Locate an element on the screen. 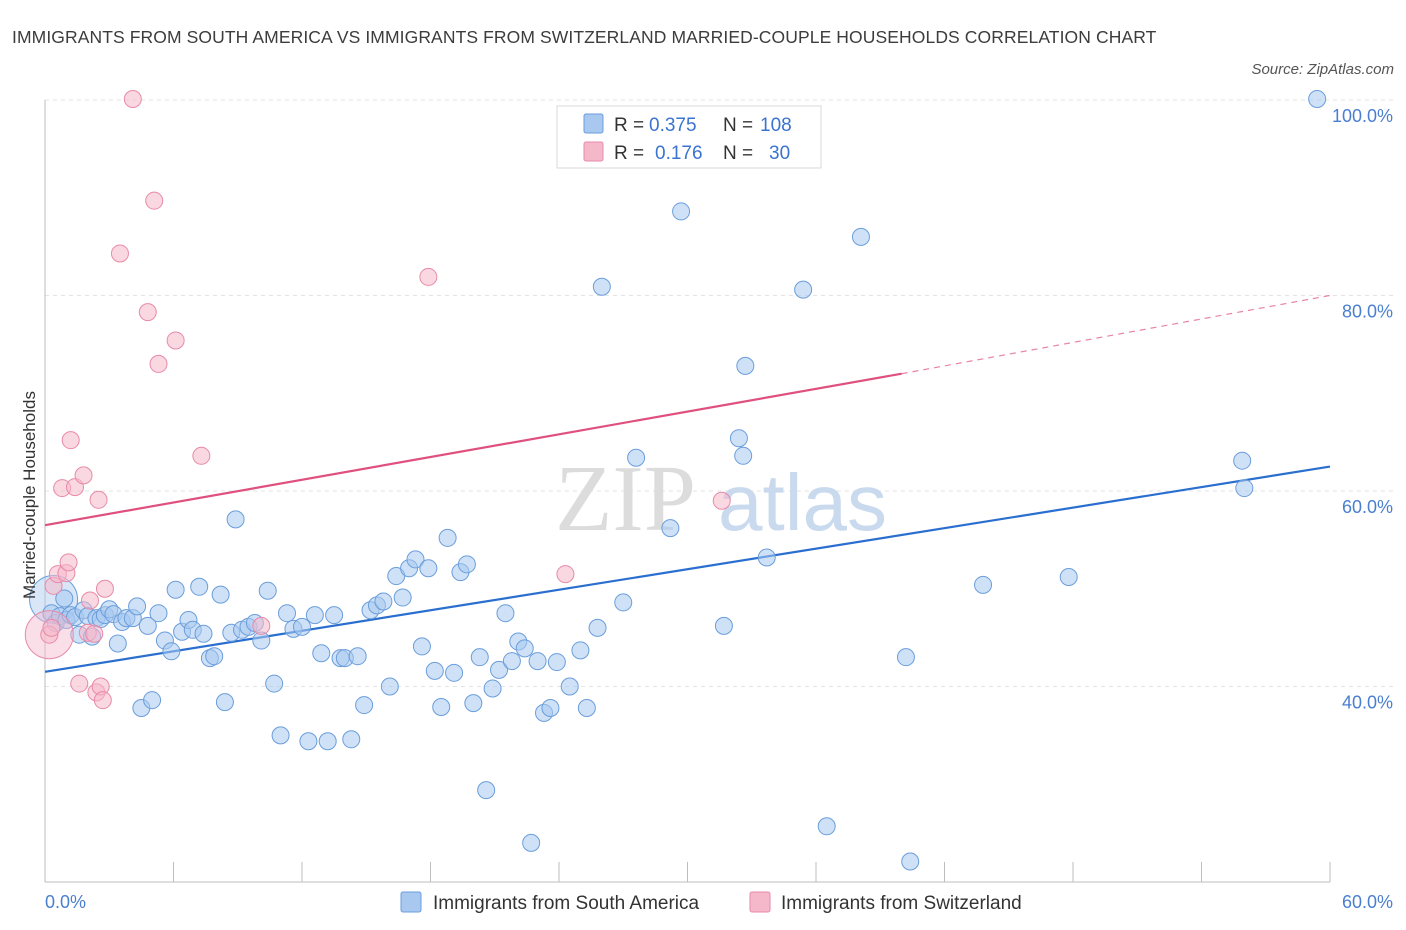 This screenshot has width=1406, height=930. y-tick-label: 60.0% is located at coordinates (1367, 507).